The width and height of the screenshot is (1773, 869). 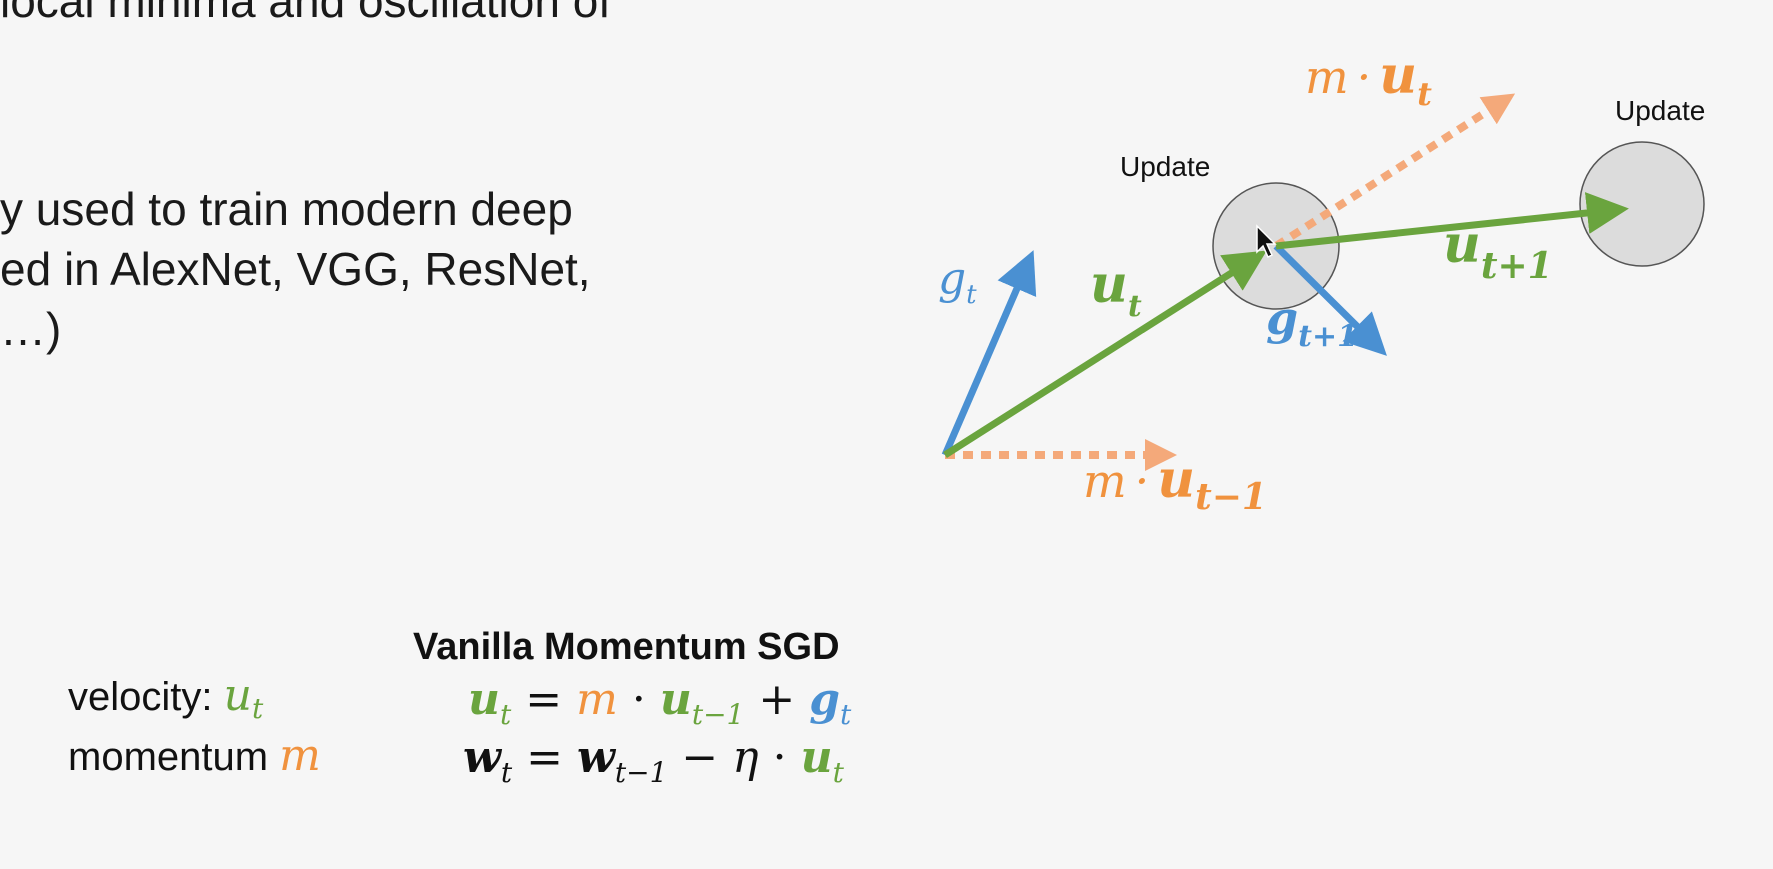 I want to click on label-m-u-t: m · ut, so click(x=1368, y=79).